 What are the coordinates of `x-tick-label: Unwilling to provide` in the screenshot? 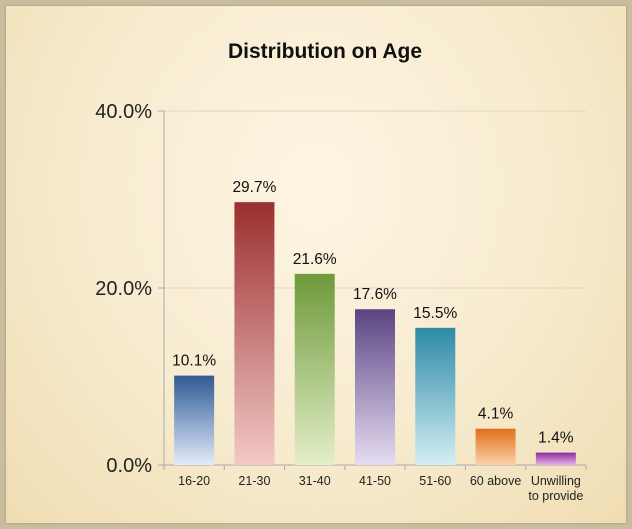 It's located at (555, 488).